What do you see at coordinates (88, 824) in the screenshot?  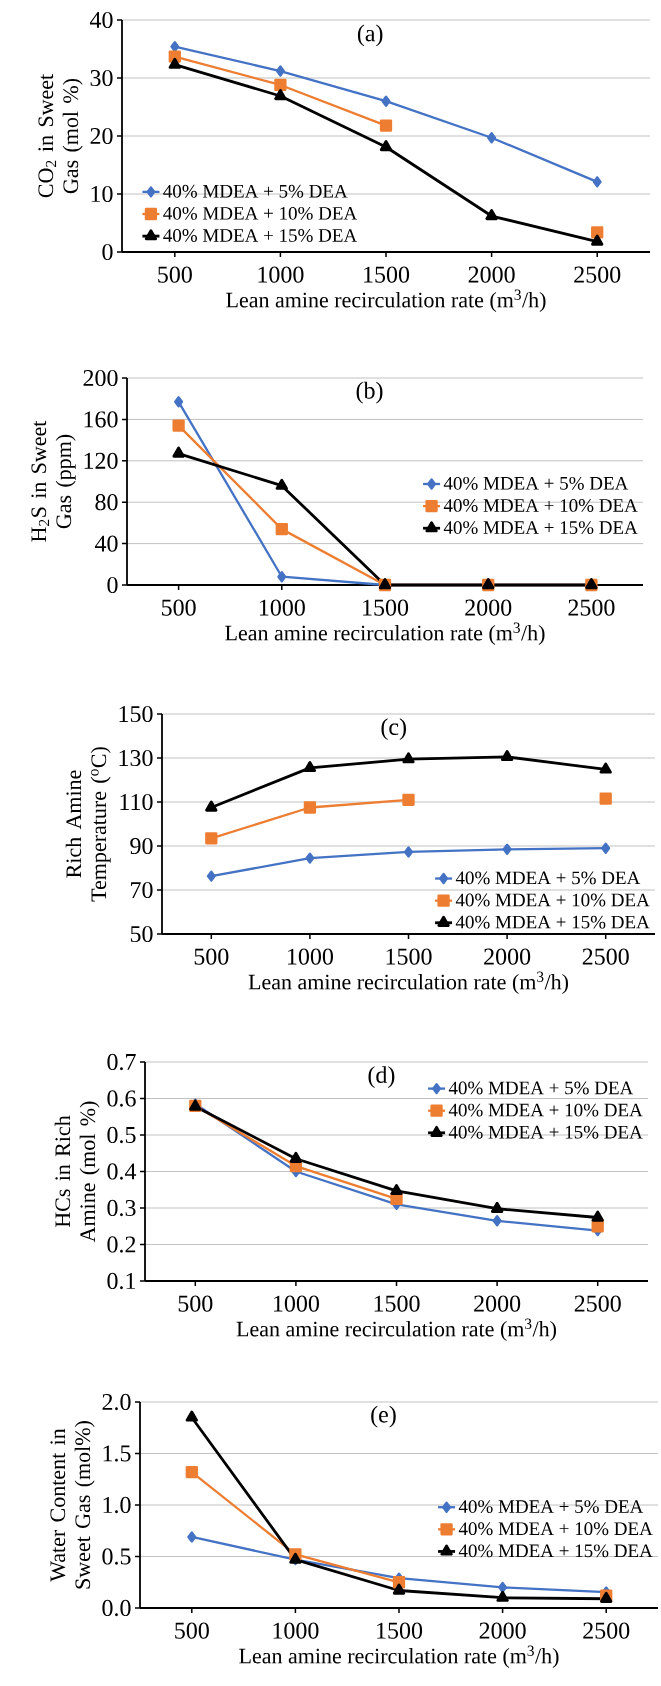 I see `y-axis-title: Rich Amine Temperature ($^{o}$C)` at bounding box center [88, 824].